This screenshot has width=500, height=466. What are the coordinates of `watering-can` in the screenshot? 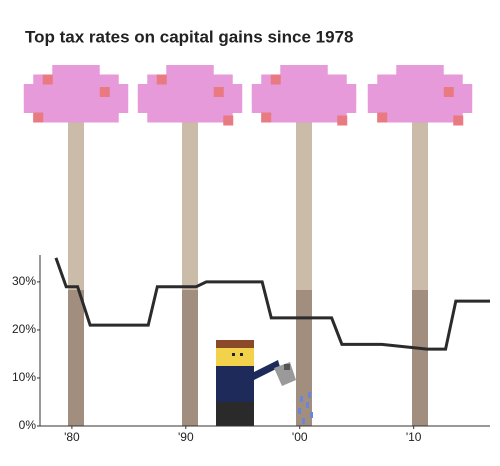 It's located at (285, 374).